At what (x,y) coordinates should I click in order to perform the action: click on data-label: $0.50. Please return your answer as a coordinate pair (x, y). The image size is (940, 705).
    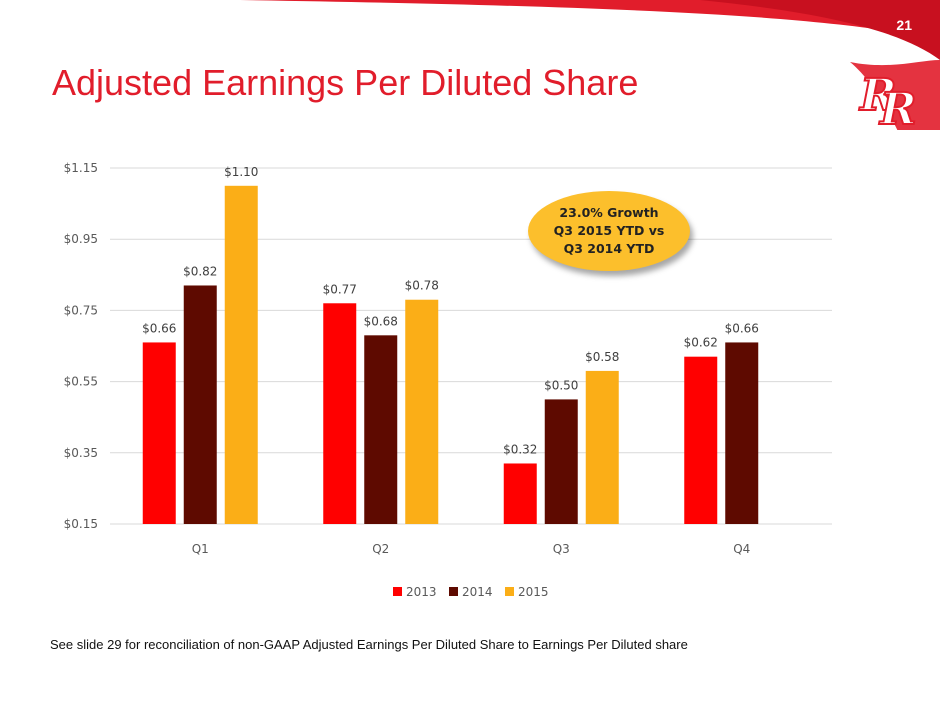
    Looking at the image, I should click on (561, 385).